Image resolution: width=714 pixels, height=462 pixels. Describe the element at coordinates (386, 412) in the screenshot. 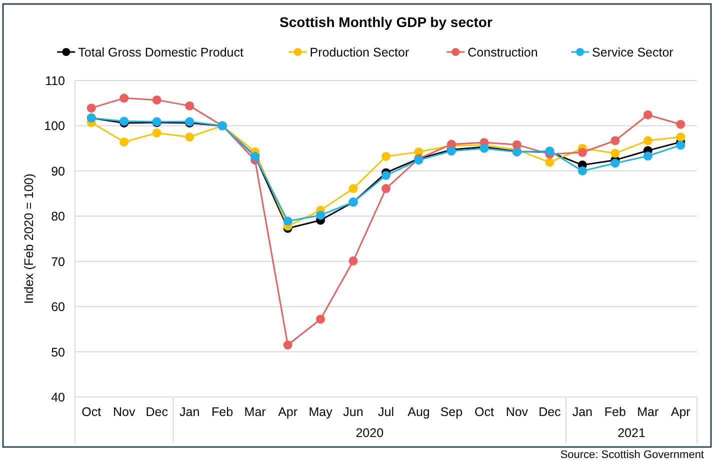

I see `x-tick-label: Jul` at that location.